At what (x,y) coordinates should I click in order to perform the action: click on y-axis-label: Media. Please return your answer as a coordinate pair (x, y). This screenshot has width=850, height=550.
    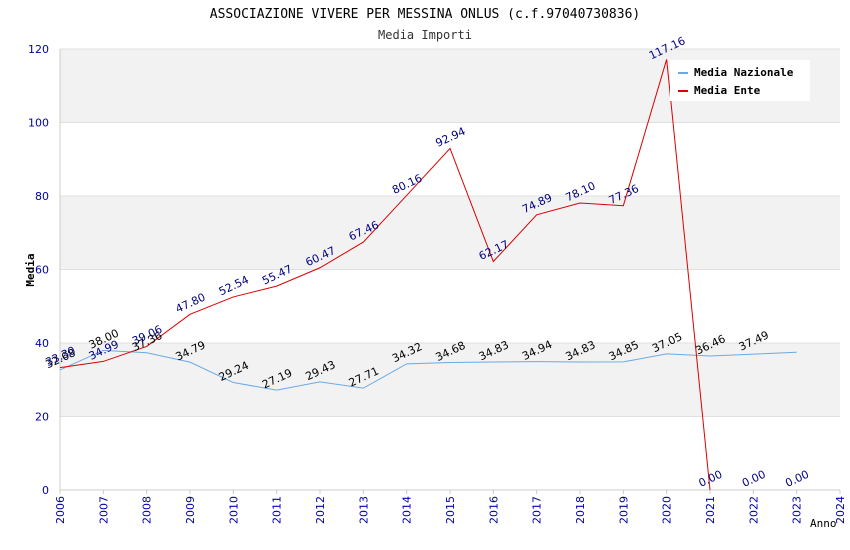
    Looking at the image, I should click on (30, 269).